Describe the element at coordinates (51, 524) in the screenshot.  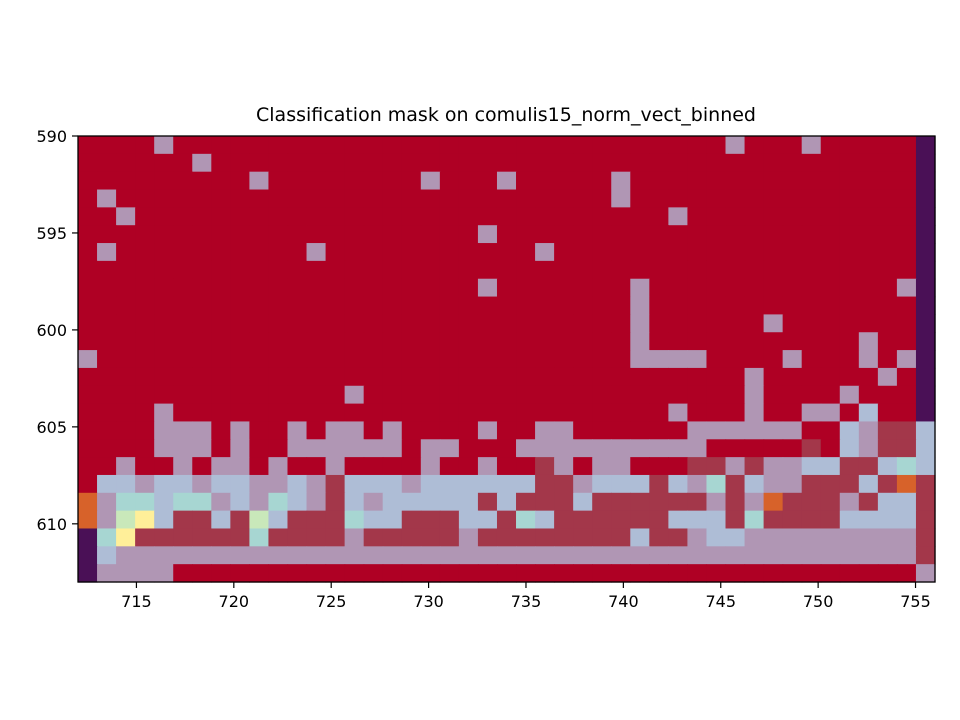
I see `y-tick-label: 610` at that location.